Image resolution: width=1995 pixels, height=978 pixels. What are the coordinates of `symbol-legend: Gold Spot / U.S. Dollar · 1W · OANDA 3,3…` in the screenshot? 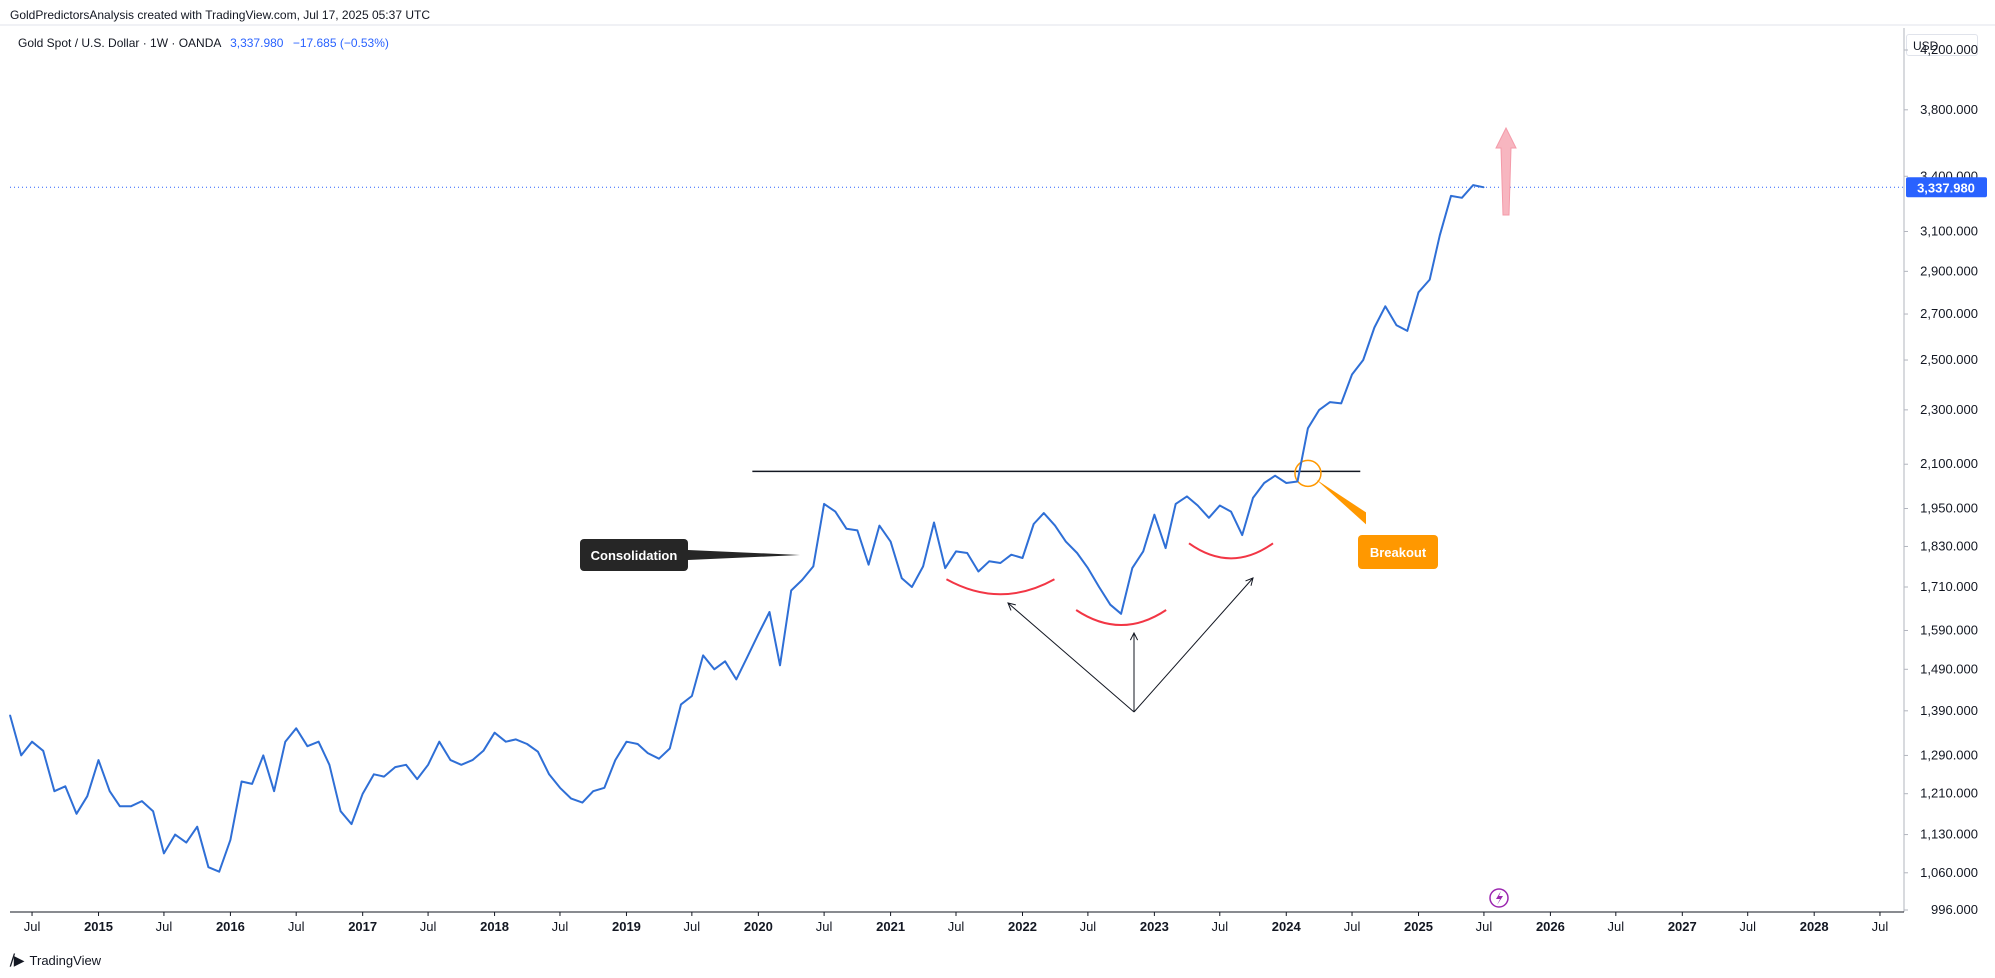 It's located at (203, 43).